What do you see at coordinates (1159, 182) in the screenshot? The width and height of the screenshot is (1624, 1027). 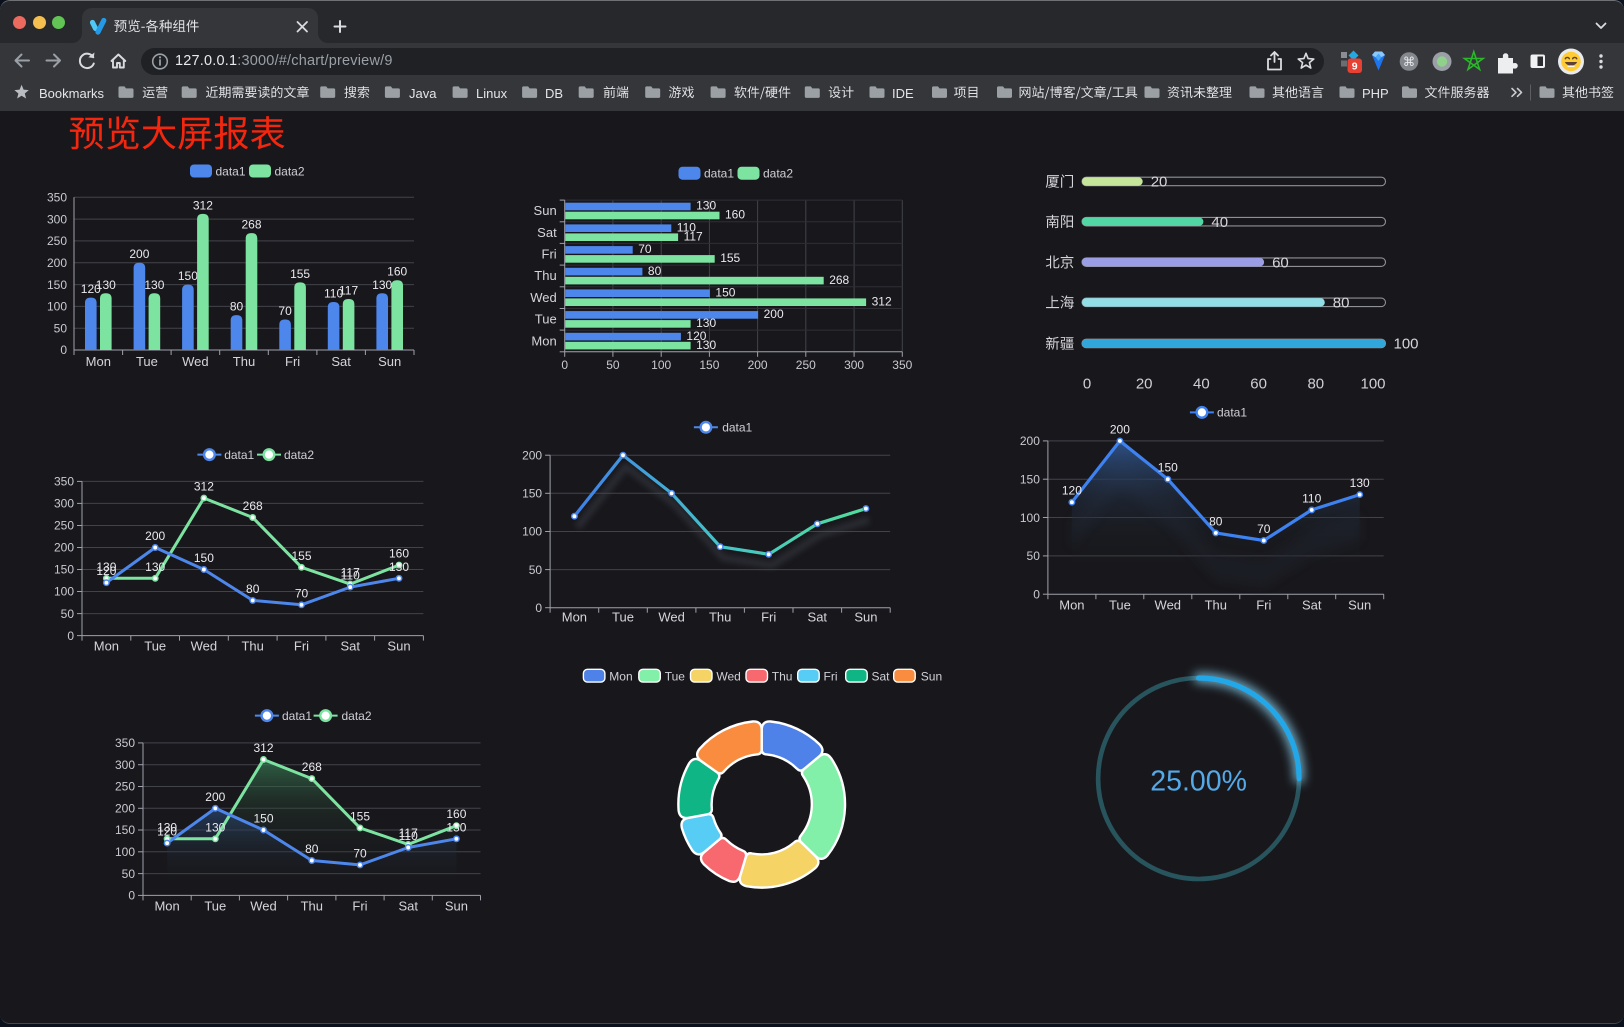 I see `svg-text: 20` at bounding box center [1159, 182].